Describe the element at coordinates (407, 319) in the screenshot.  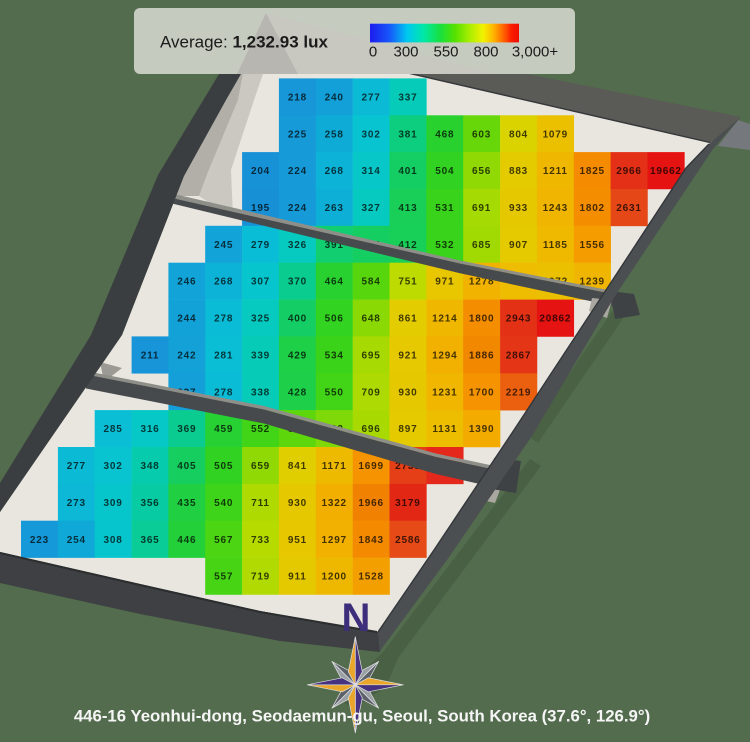
I see `svg-text: 861` at that location.